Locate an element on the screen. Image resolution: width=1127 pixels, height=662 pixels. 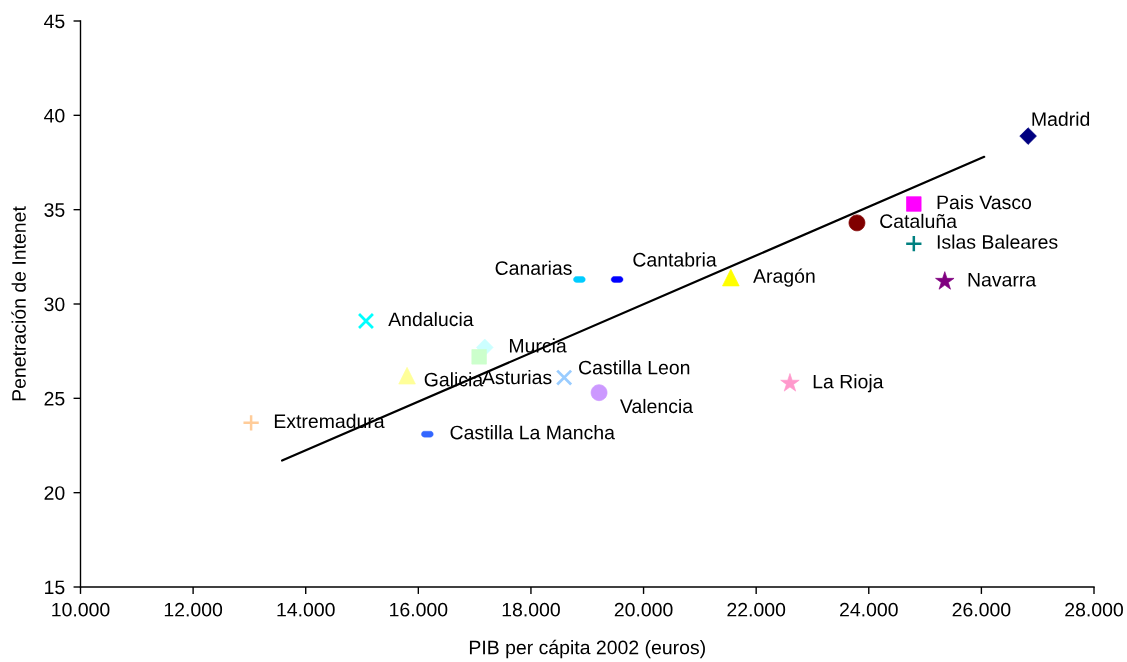
series-label: Madrid is located at coordinates (1061, 119).